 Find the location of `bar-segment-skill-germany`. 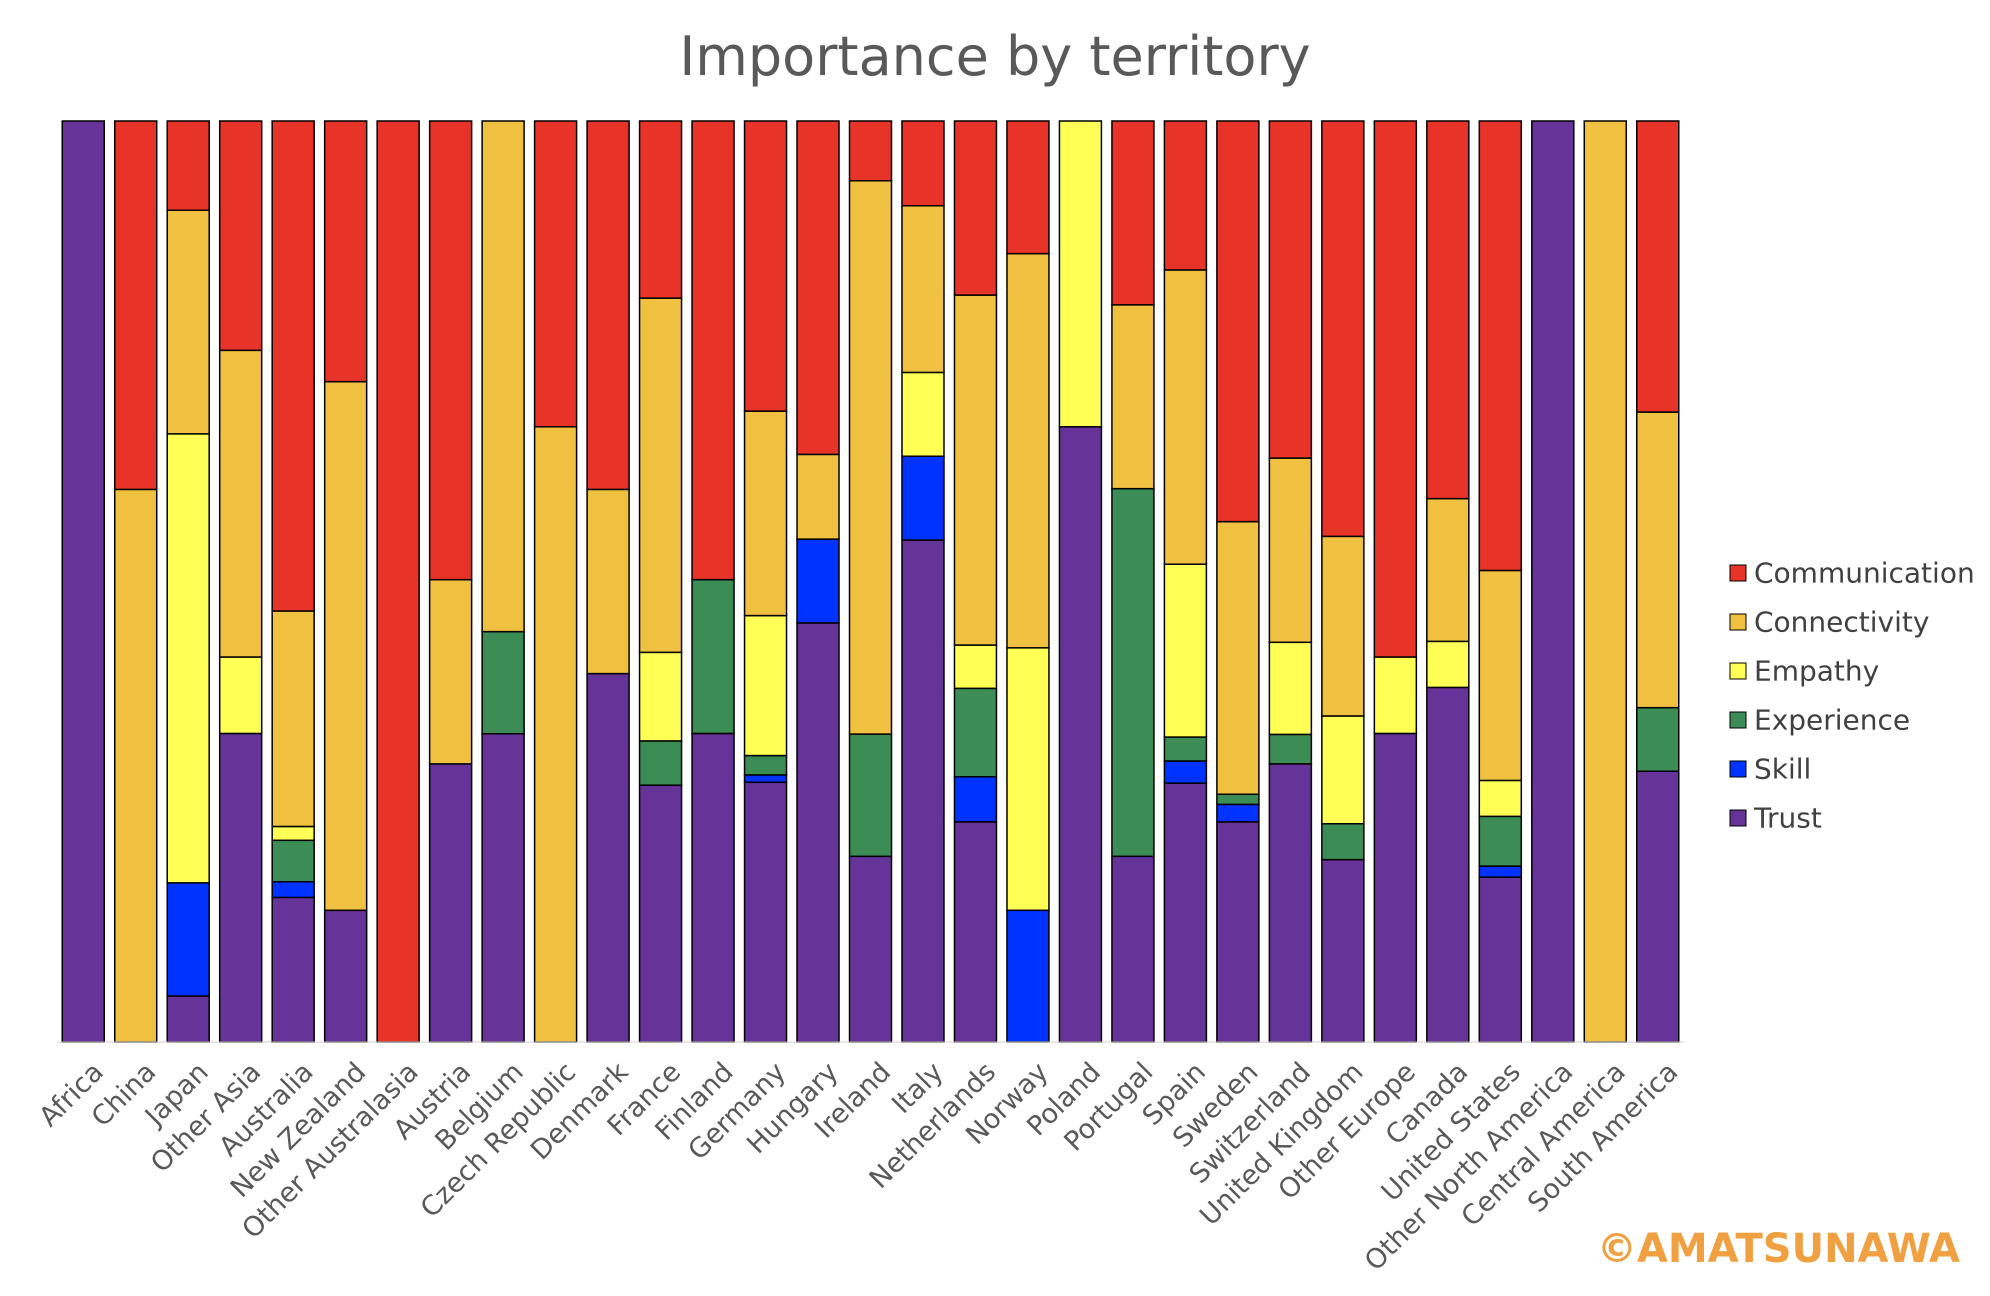

bar-segment-skill-germany is located at coordinates (765, 779).